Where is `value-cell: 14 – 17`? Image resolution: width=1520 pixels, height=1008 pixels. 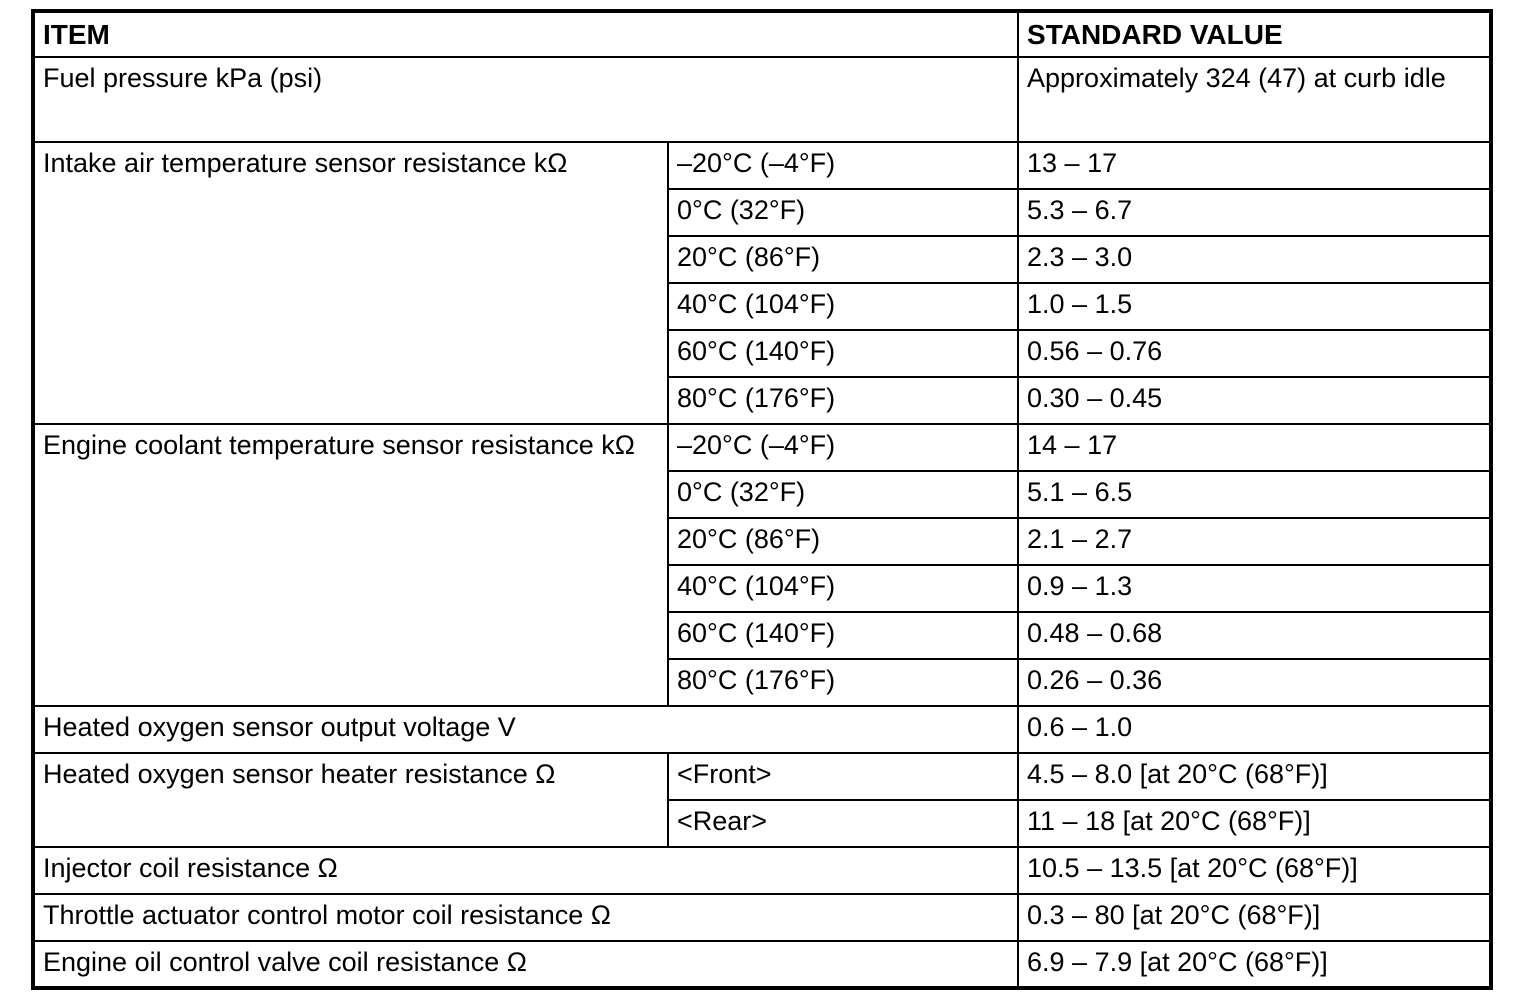
value-cell: 14 – 17 is located at coordinates (1255, 447).